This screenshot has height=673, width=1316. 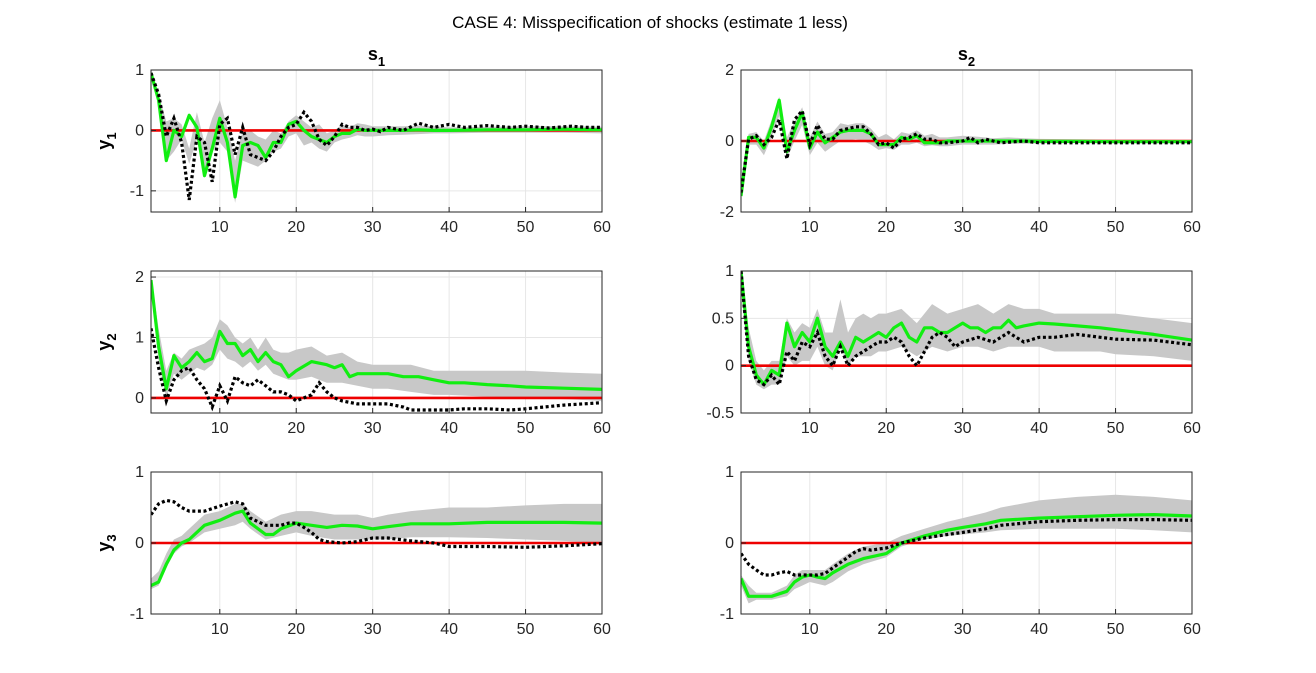 I want to click on y-tick-label: 0.5, so click(x=723, y=318).